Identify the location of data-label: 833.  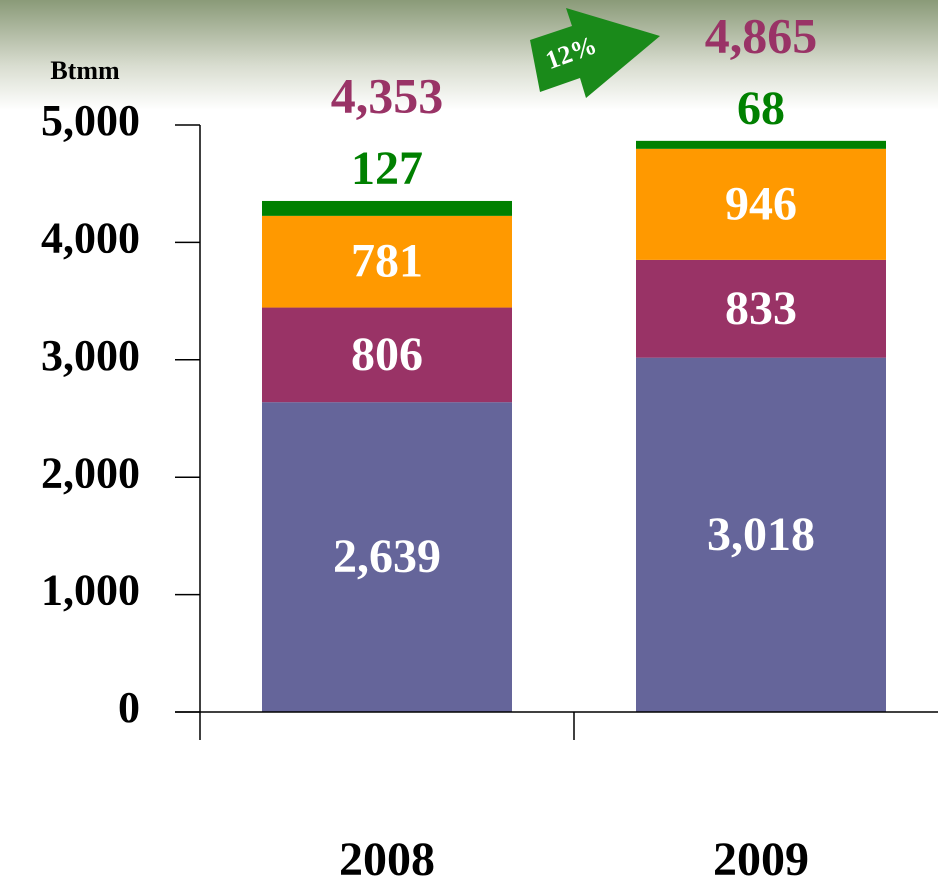
(761, 308).